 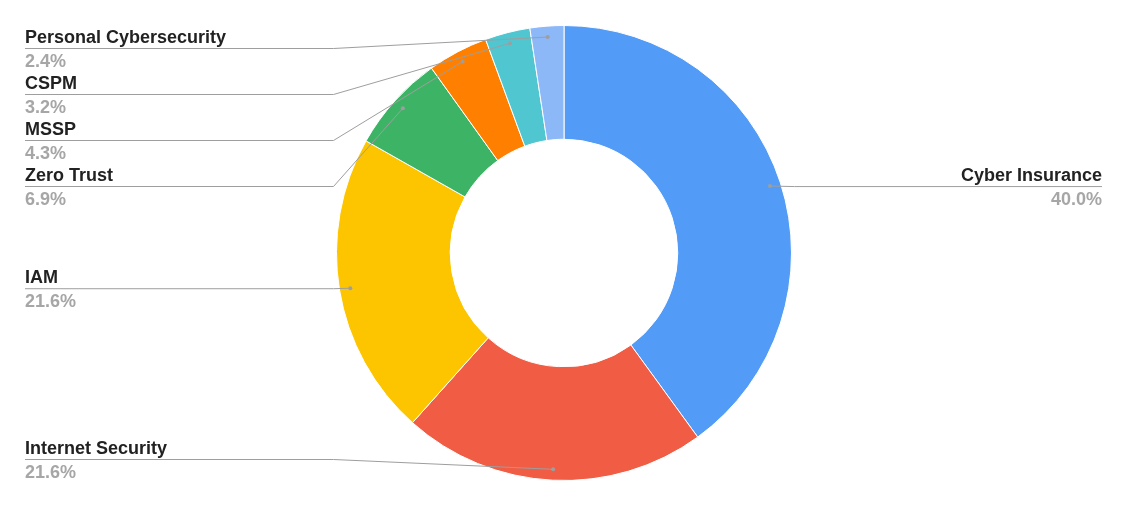 I want to click on slice-label: Internet Security, so click(x=96, y=448).